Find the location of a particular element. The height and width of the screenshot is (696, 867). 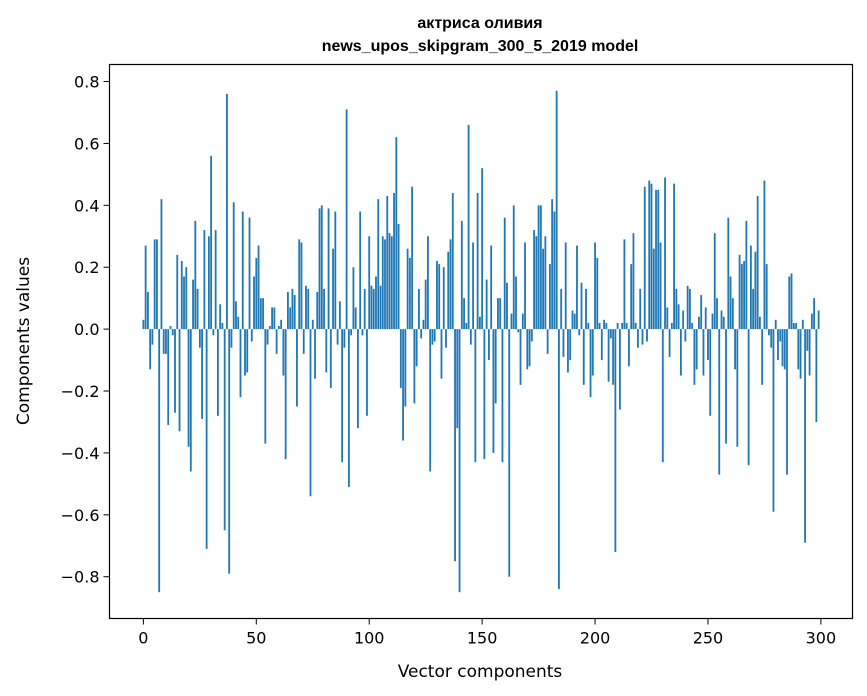

y-tick-label: 0.0 is located at coordinates (86, 329).